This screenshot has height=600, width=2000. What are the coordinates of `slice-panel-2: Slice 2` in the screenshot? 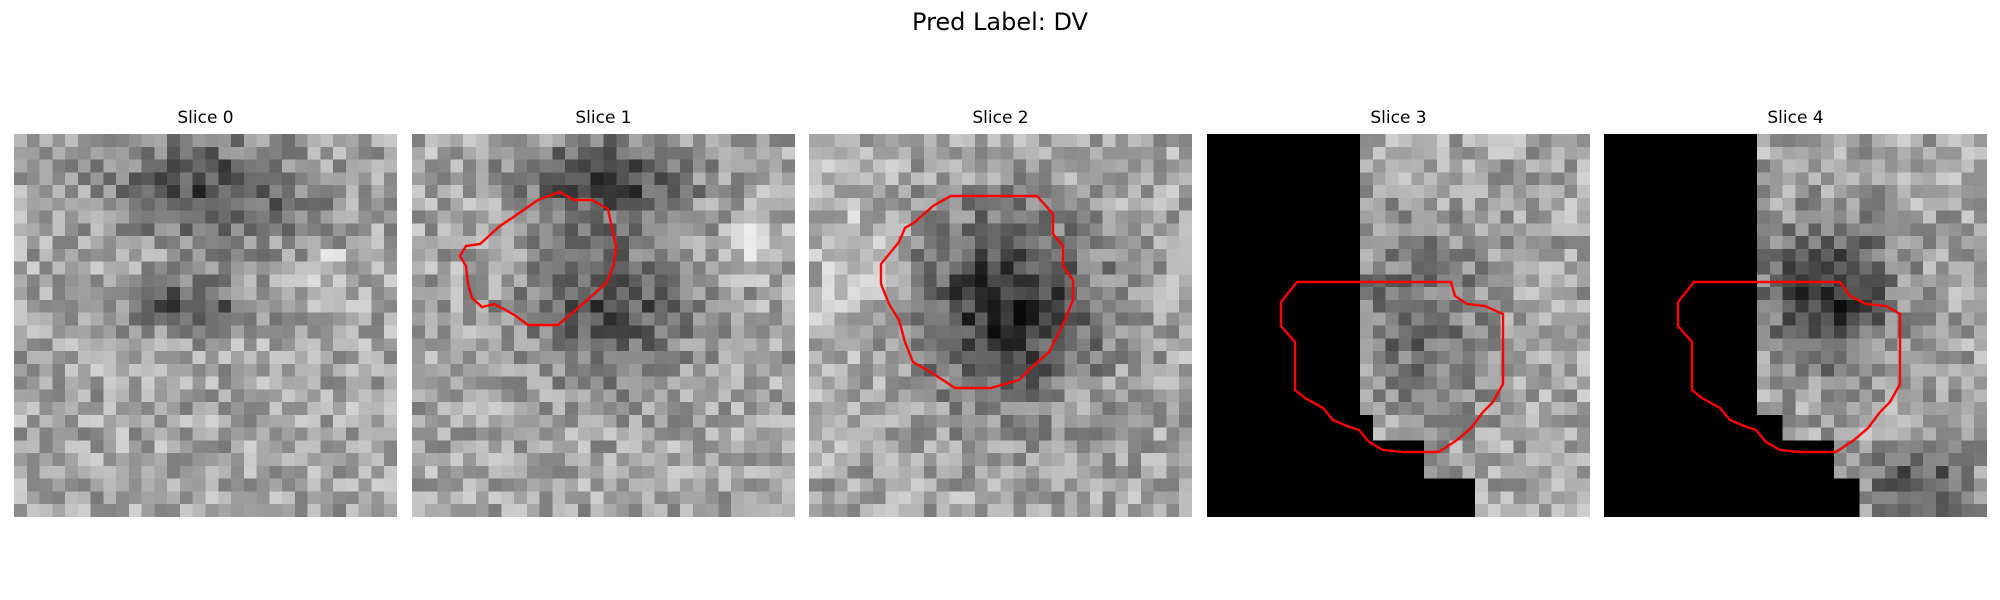 It's located at (1000, 312).